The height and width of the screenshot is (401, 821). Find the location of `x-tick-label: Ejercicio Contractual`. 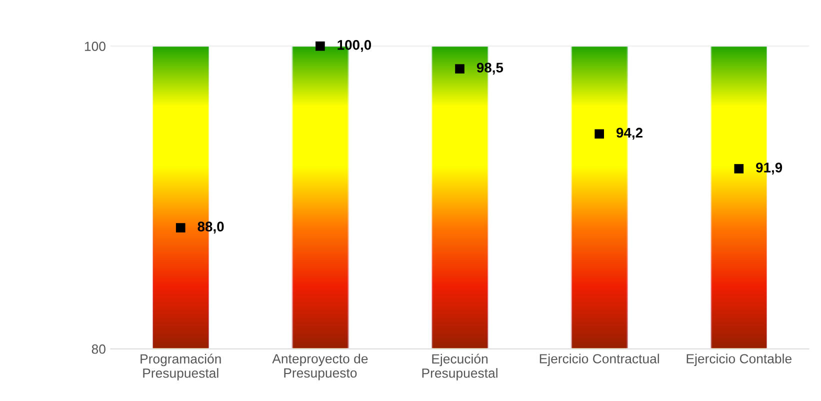

x-tick-label: Ejercicio Contractual is located at coordinates (599, 360).